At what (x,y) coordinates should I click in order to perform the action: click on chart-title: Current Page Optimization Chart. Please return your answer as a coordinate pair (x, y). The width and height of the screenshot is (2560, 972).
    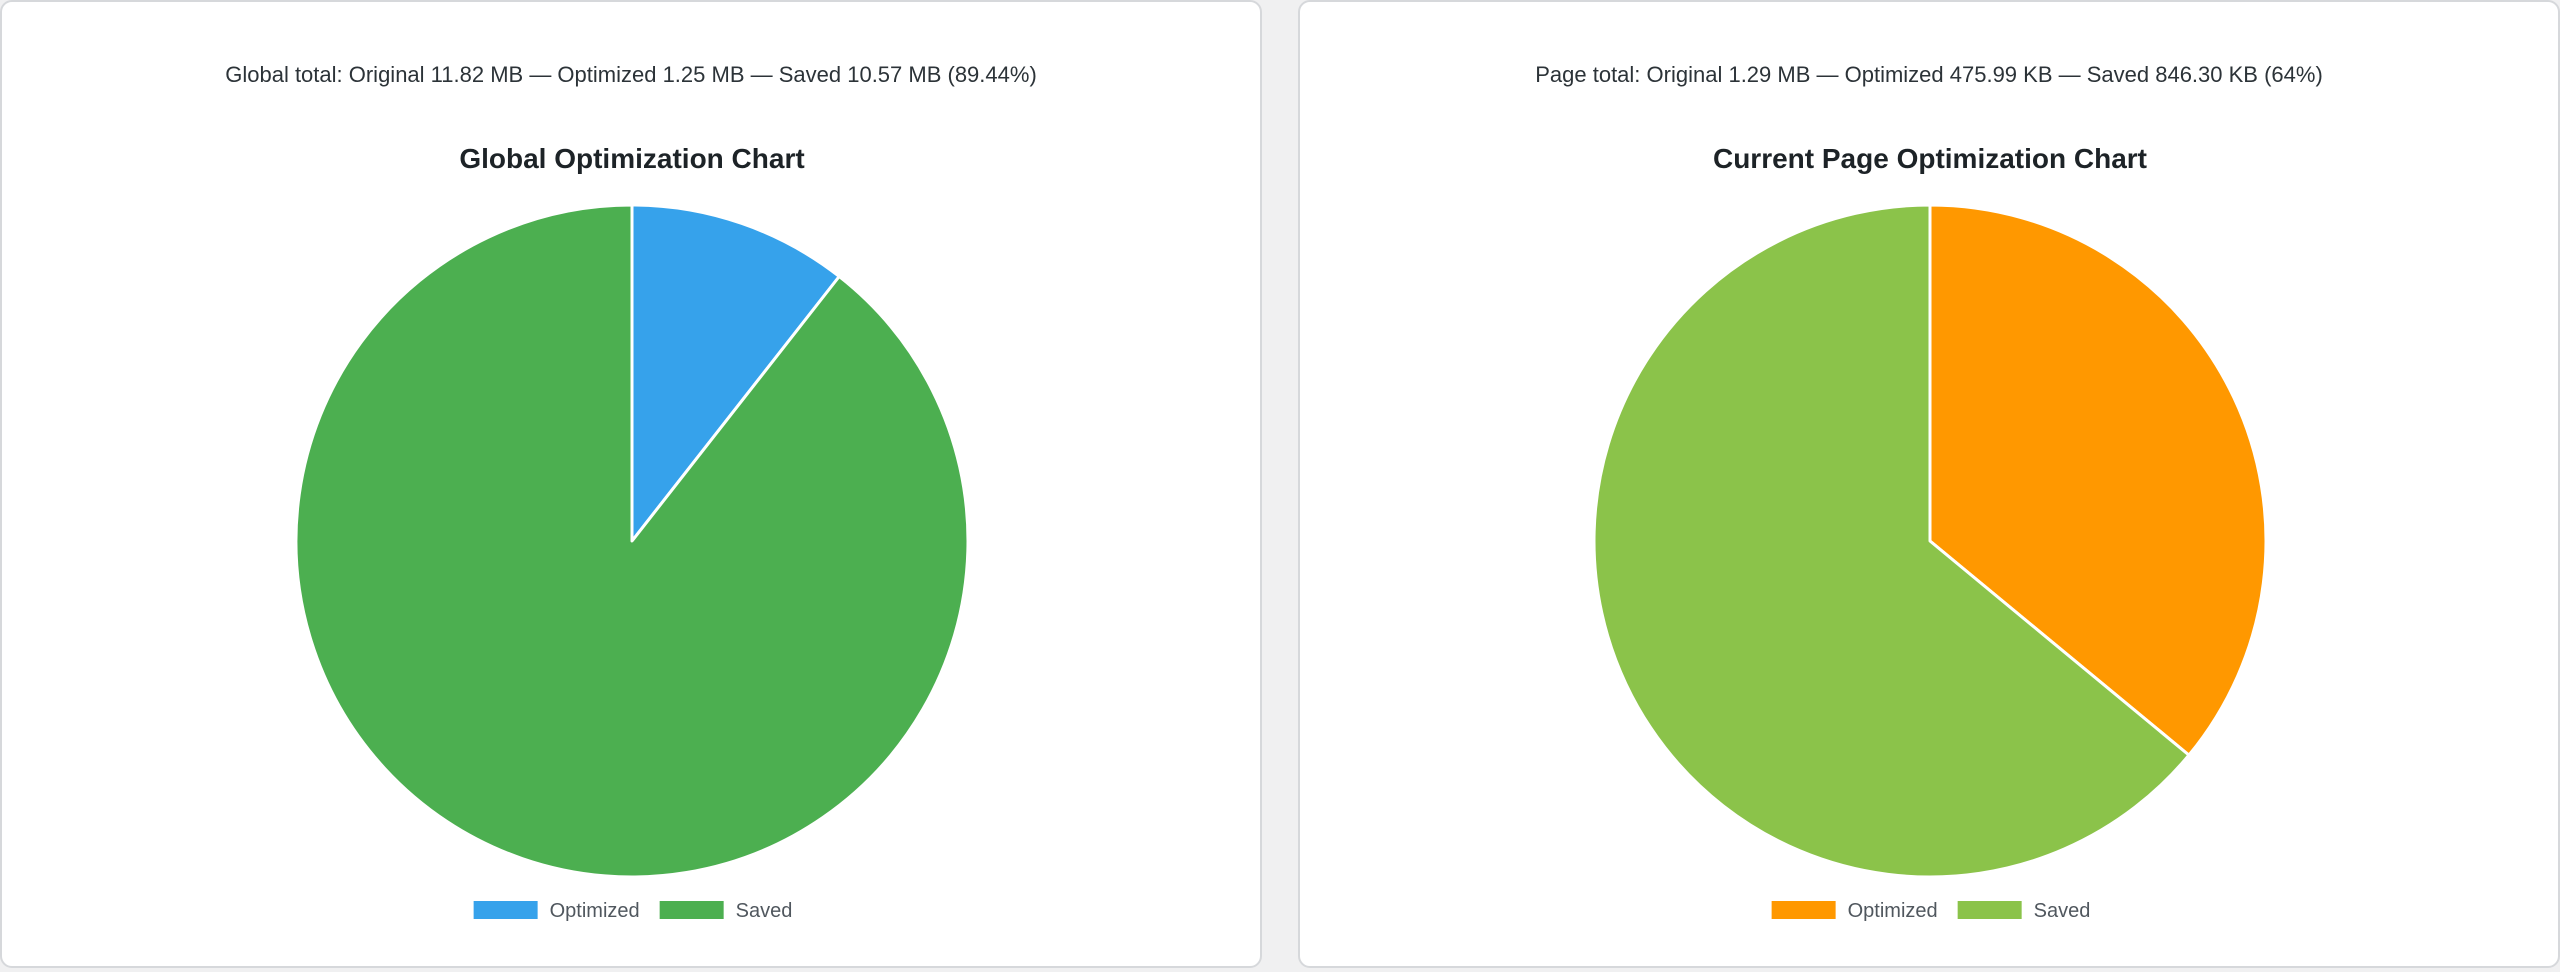
    Looking at the image, I should click on (1930, 158).